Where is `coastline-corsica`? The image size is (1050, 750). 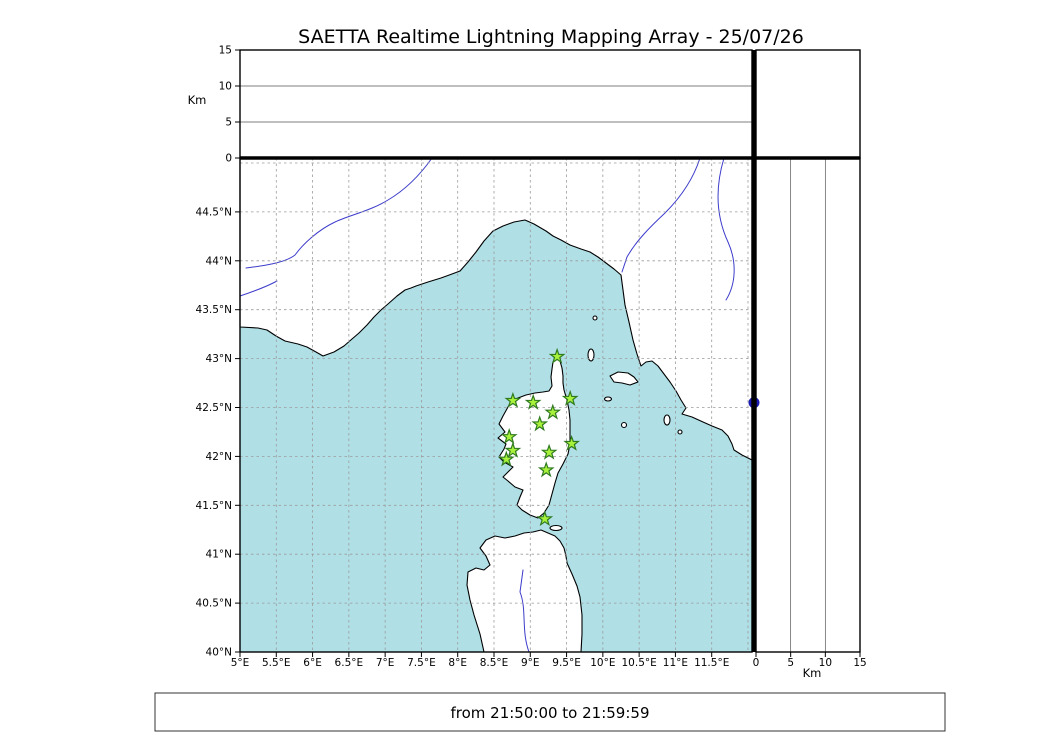 coastline-corsica is located at coordinates (534, 437).